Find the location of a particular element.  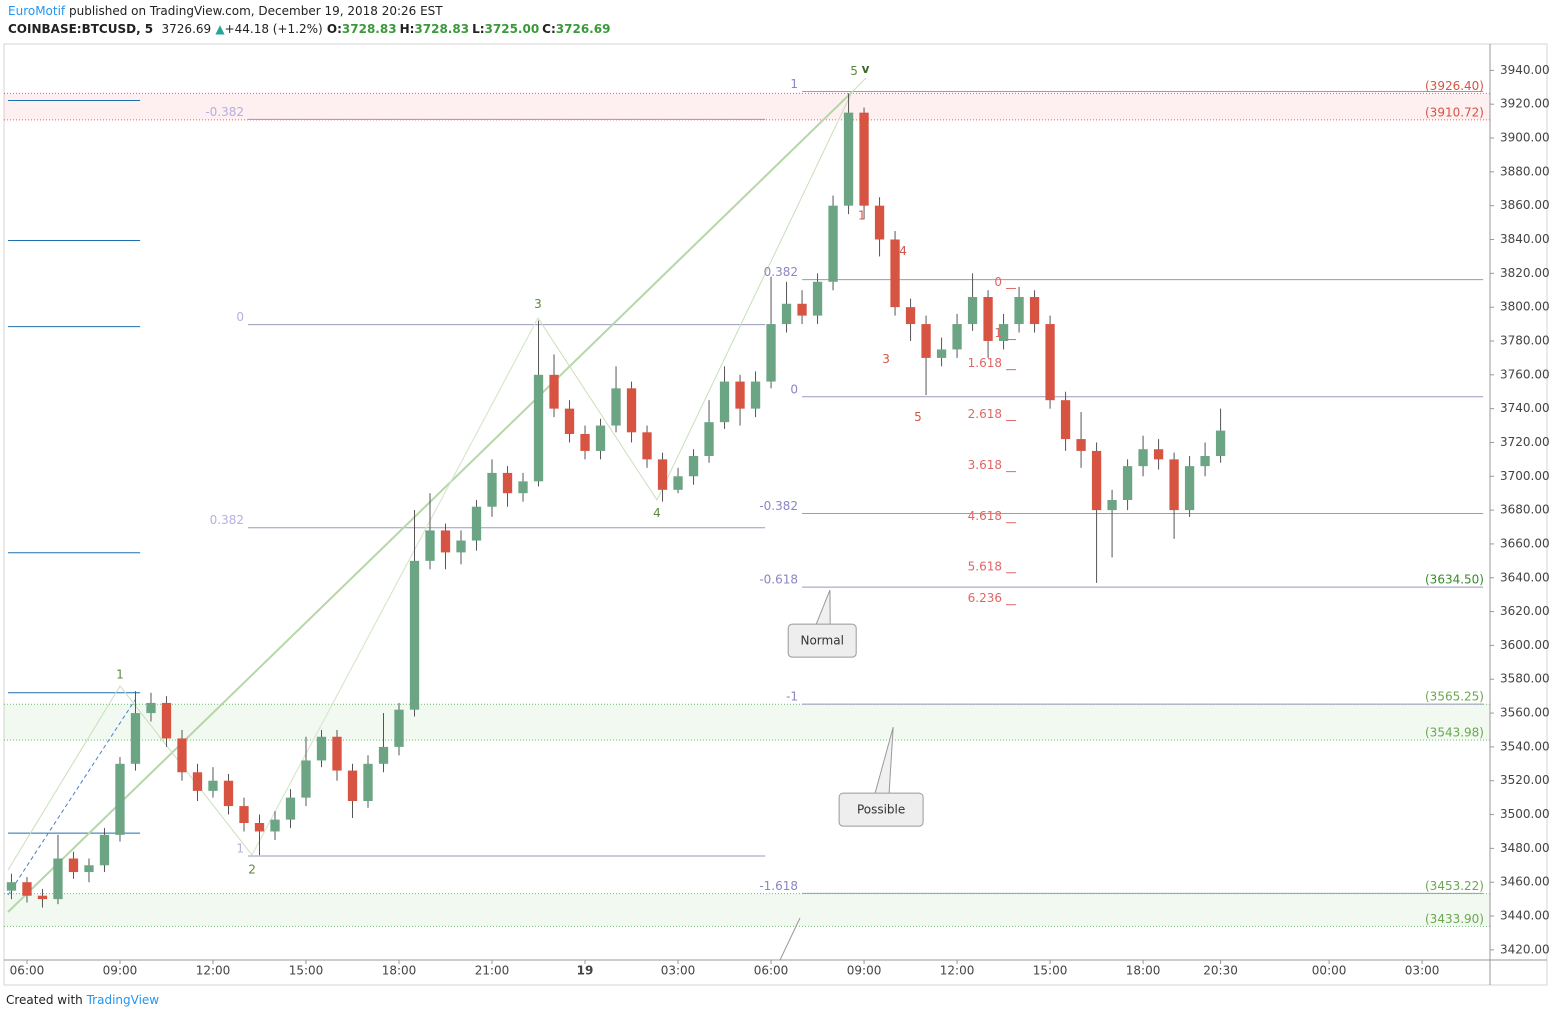

ohlc-label: H: is located at coordinates (407, 29).